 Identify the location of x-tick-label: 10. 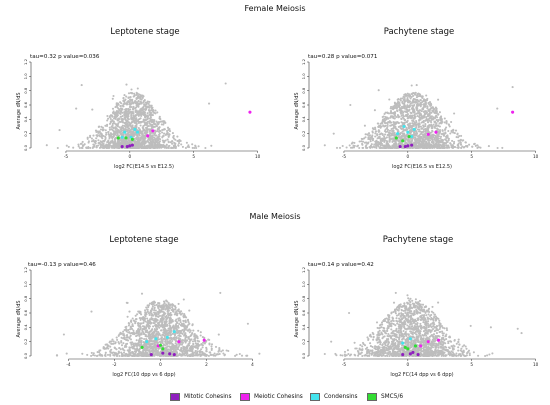
(536, 156).